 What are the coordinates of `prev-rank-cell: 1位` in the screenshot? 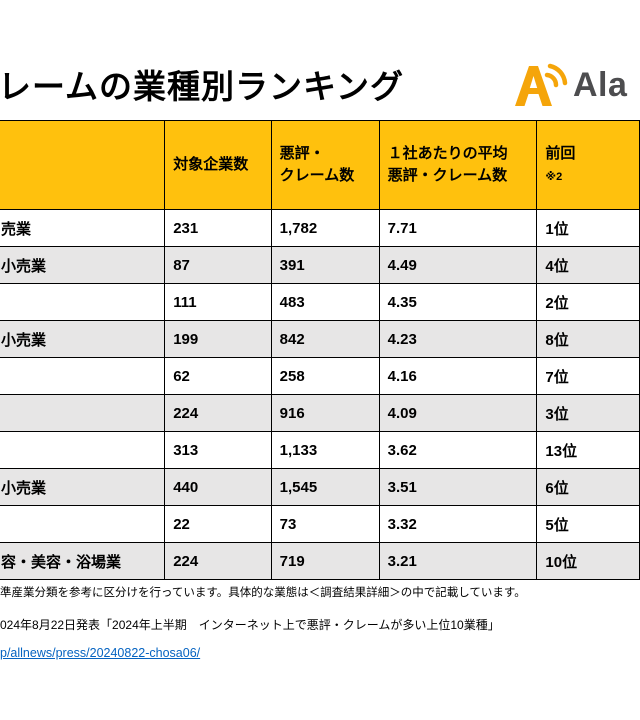 It's located at (588, 228).